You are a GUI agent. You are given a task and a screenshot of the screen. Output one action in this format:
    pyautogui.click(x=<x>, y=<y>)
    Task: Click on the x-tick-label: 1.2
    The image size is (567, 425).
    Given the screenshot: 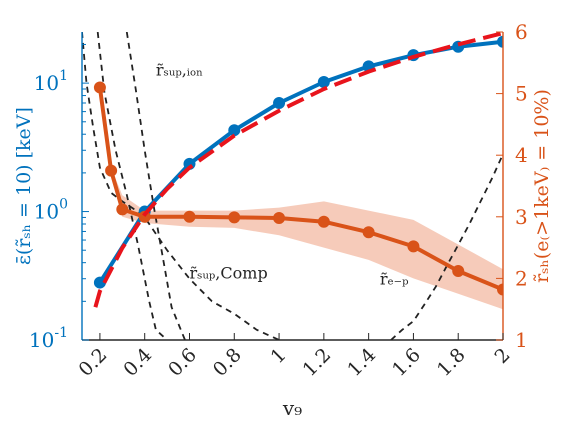 What is the action you would take?
    pyautogui.click(x=316, y=362)
    